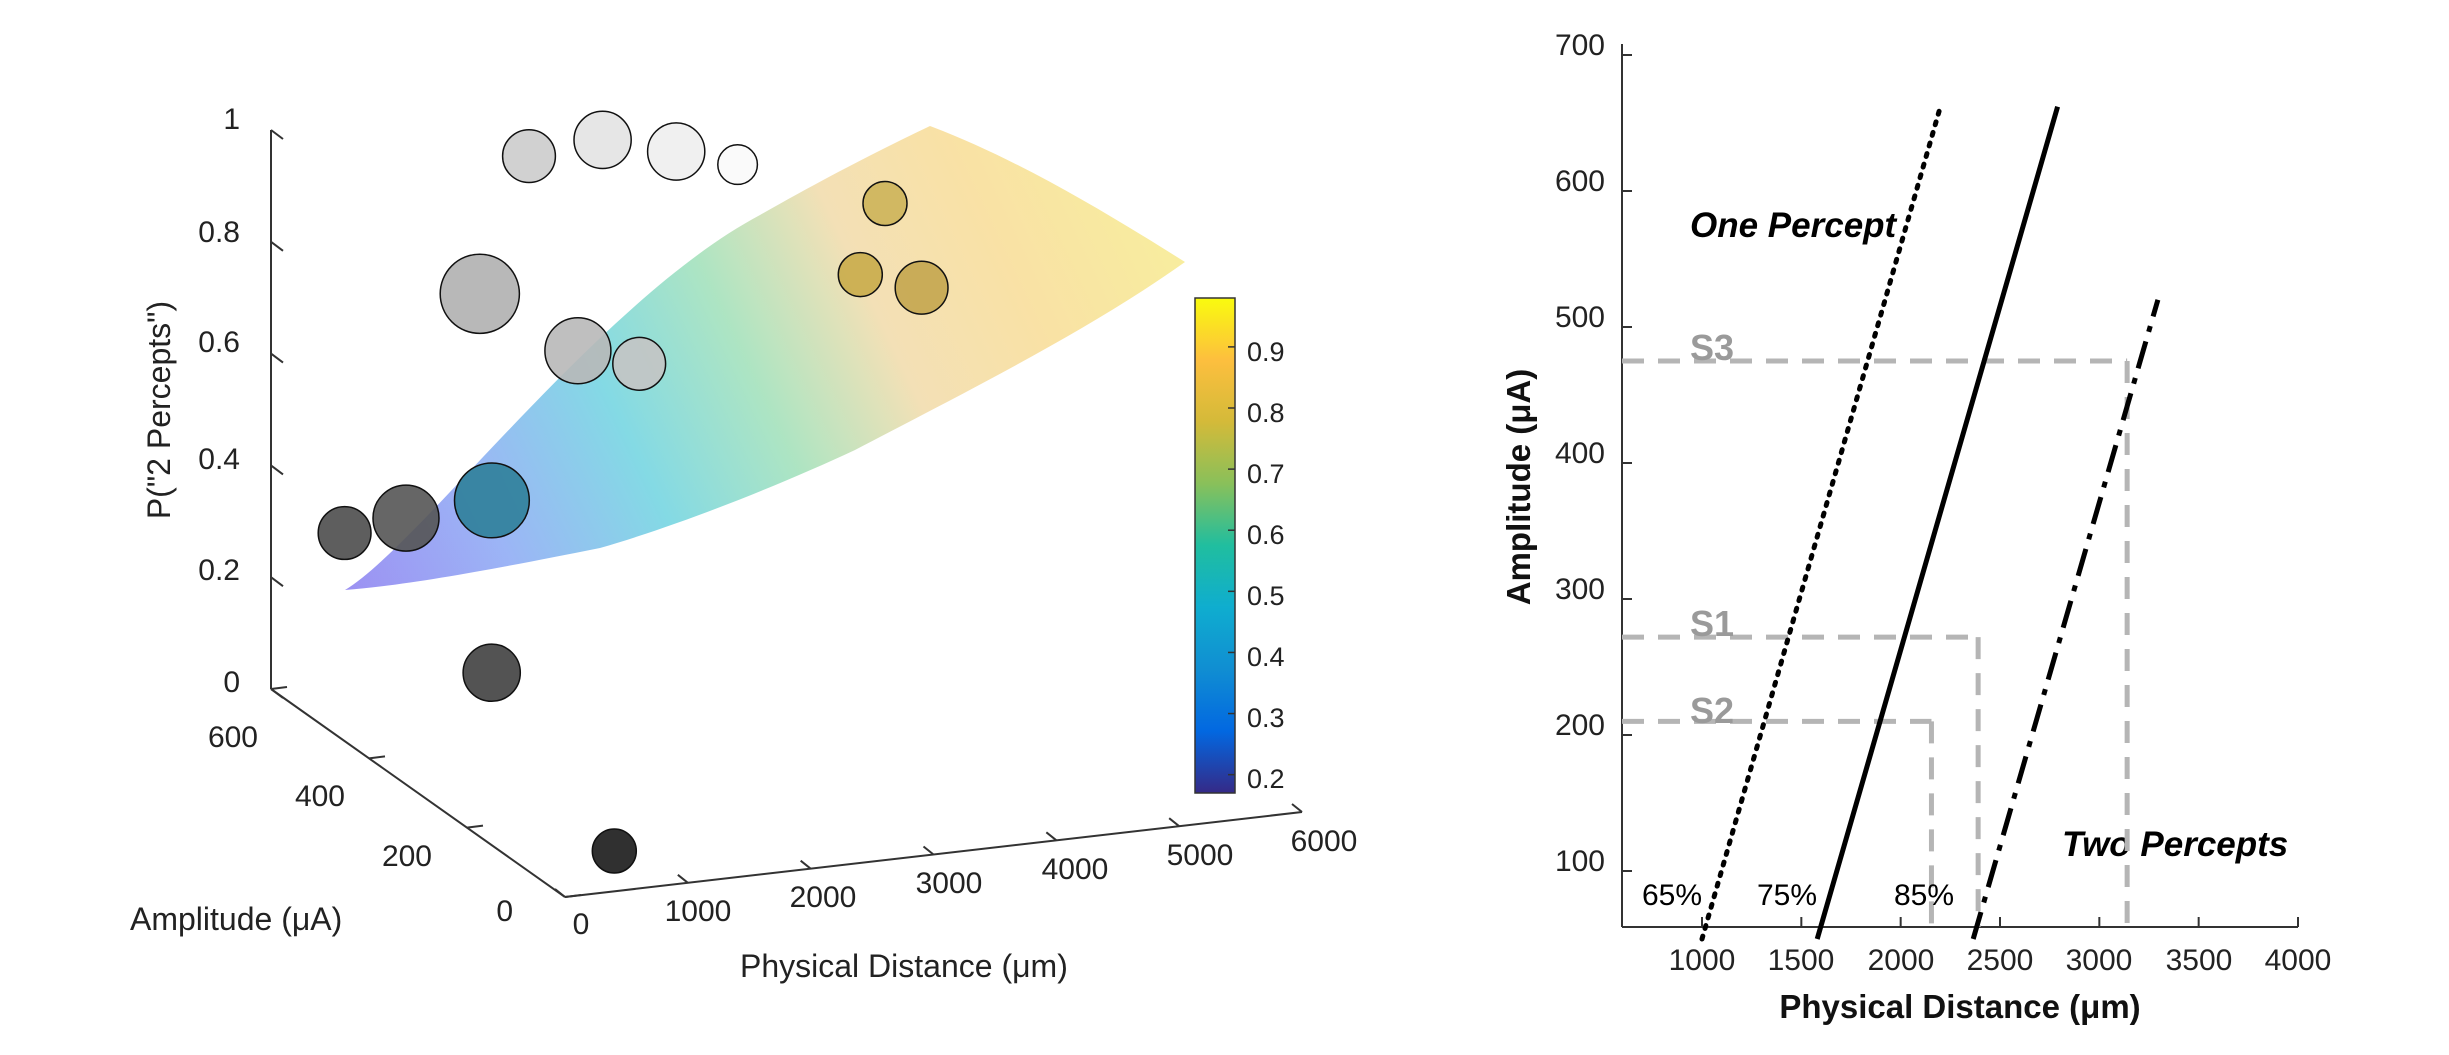  What do you see at coordinates (1712, 710) in the screenshot?
I see `subject-label-s2: S2` at bounding box center [1712, 710].